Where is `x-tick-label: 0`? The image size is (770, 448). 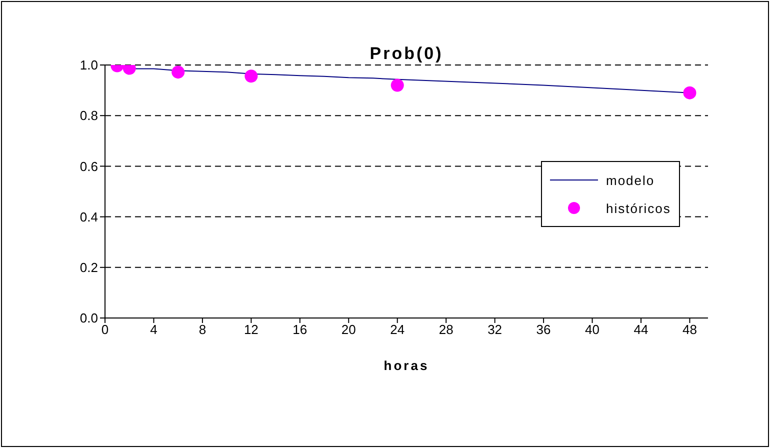
x-tick-label: 0 is located at coordinates (105, 330).